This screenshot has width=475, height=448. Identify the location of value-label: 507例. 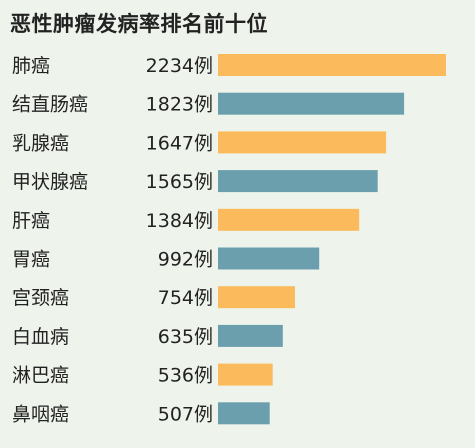
(185, 414).